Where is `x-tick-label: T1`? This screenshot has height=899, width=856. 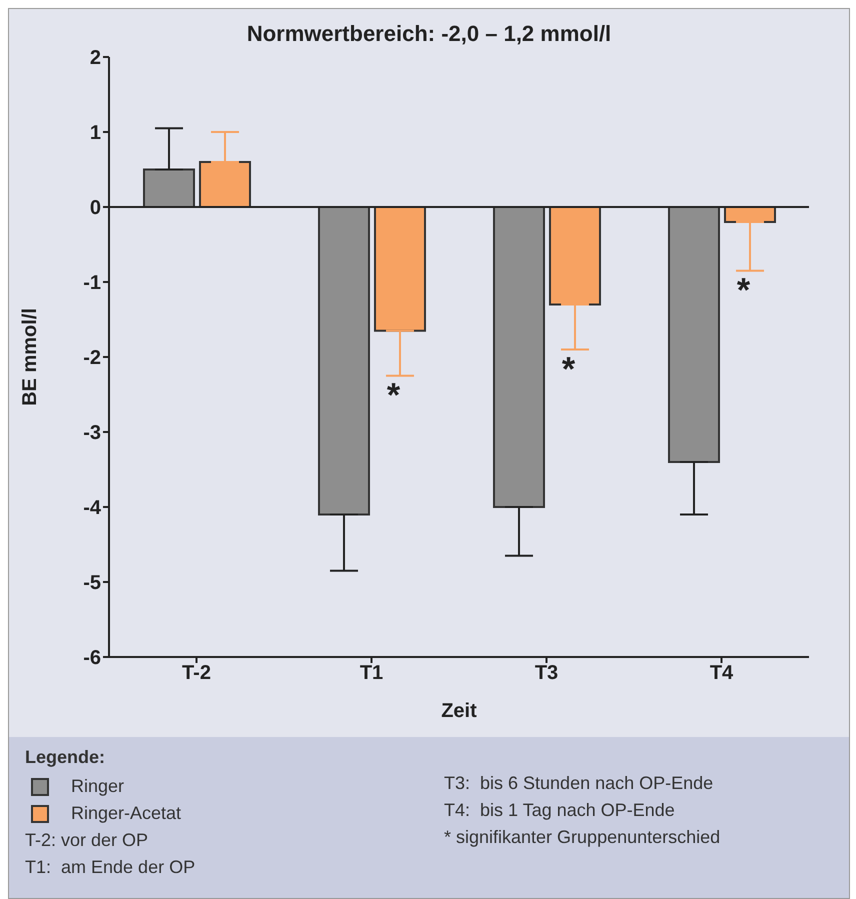 x-tick-label: T1 is located at coordinates (372, 673).